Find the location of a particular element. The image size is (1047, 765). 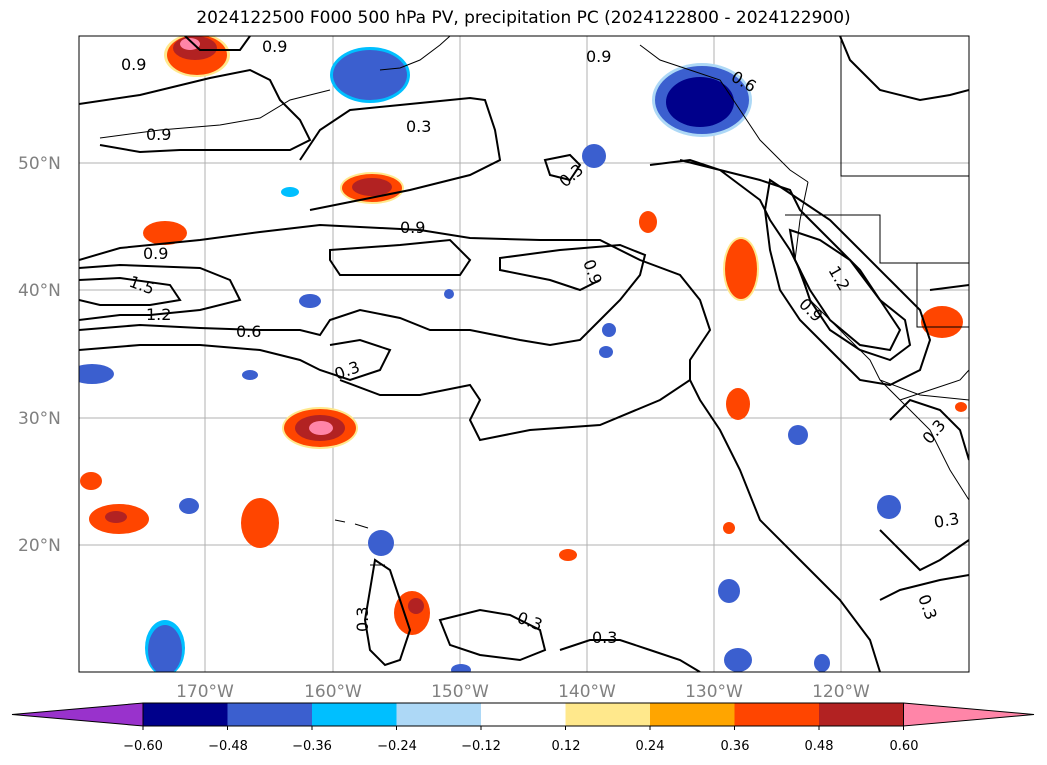

colorbar-tick-label: −0.36 is located at coordinates (312, 746).